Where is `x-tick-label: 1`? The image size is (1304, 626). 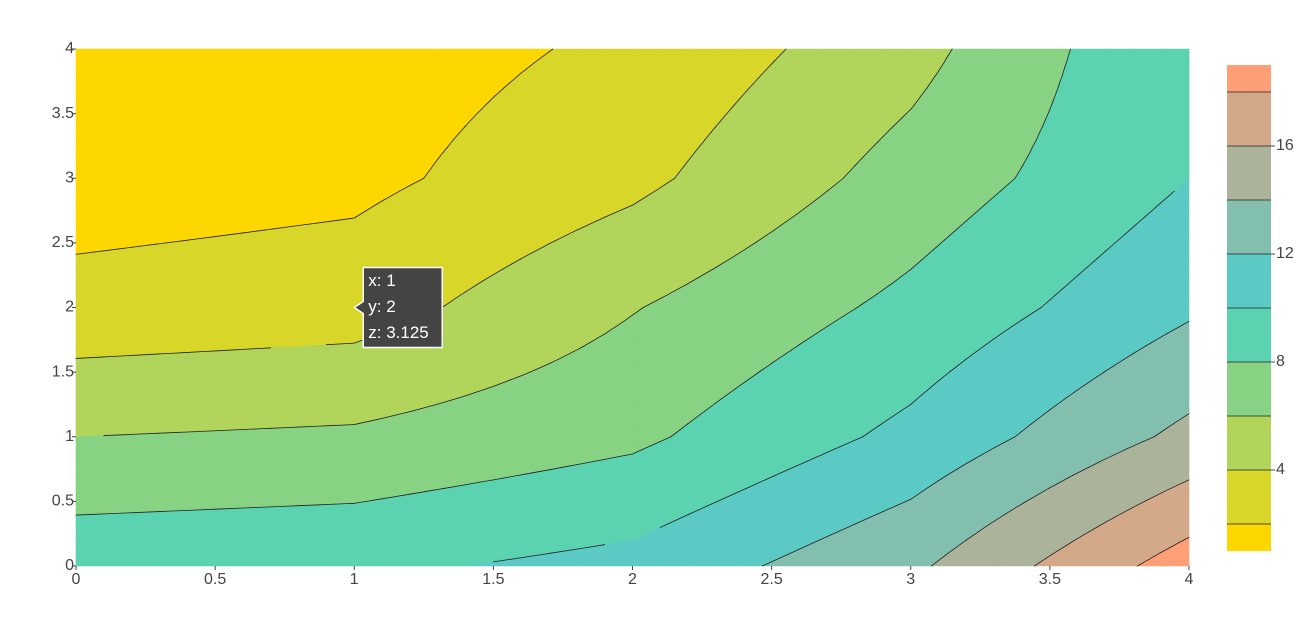
x-tick-label: 1 is located at coordinates (354, 579).